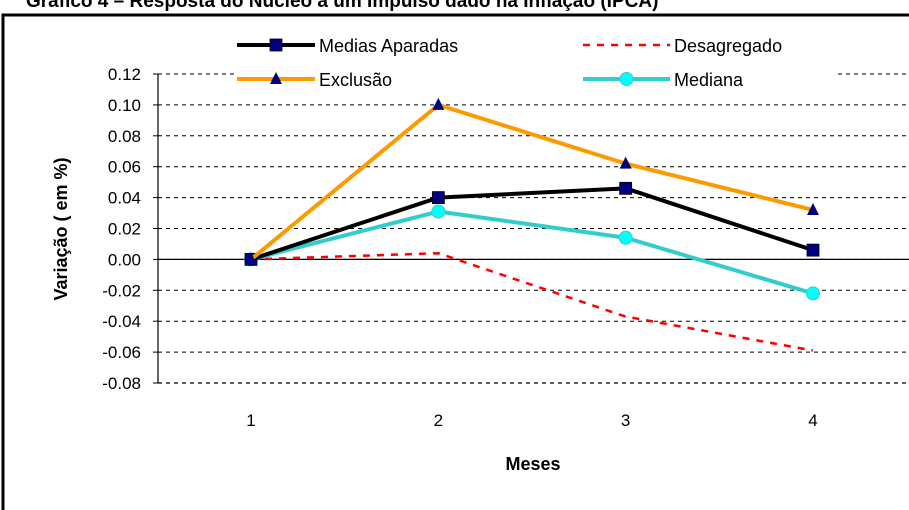 The height and width of the screenshot is (510, 909). I want to click on x-tick-label: 2, so click(438, 420).